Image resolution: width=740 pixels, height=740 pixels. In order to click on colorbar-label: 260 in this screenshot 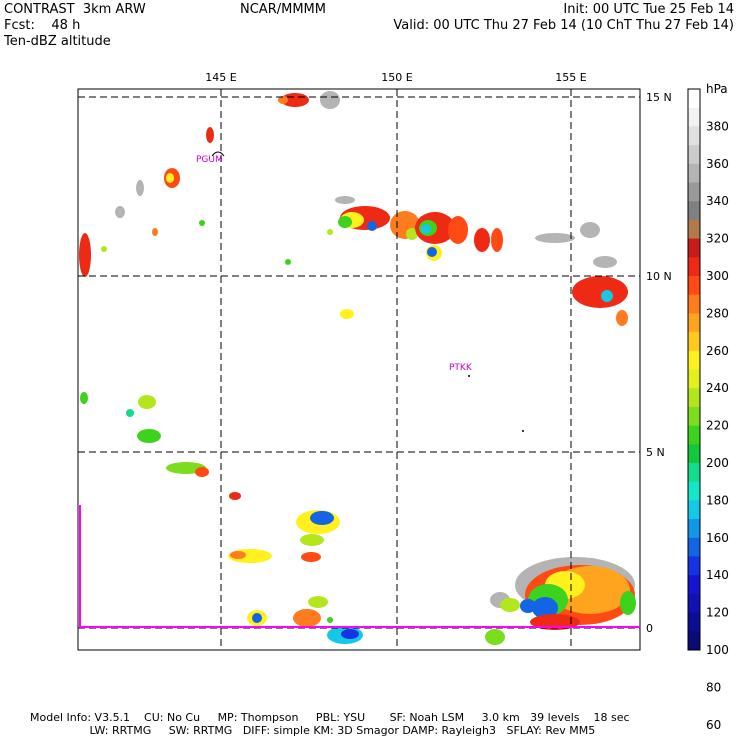, I will do `click(717, 351)`.